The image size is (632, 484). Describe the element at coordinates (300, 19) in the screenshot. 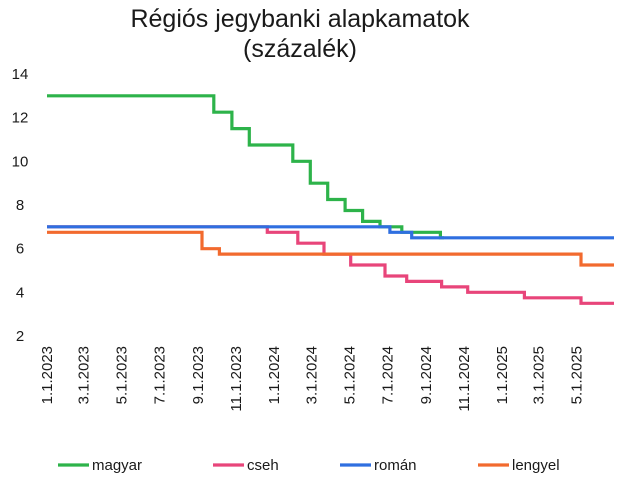

I see `chart-title-line-1: Régiós jegybanki alapkamatok` at that location.